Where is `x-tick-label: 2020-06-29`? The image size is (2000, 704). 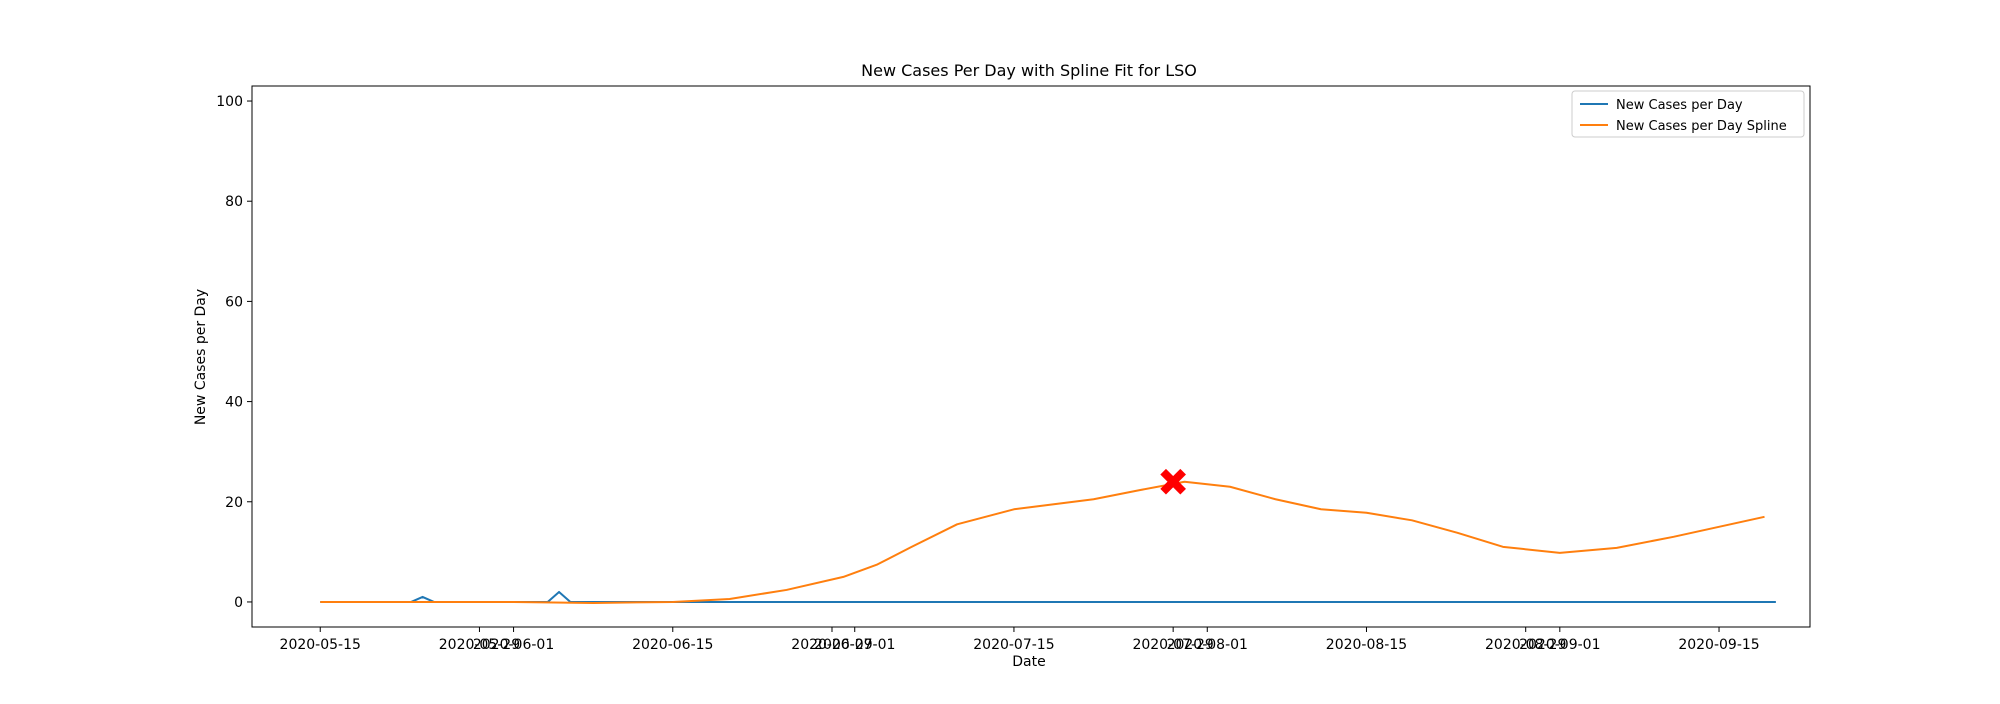 x-tick-label: 2020-06-29 is located at coordinates (831, 645).